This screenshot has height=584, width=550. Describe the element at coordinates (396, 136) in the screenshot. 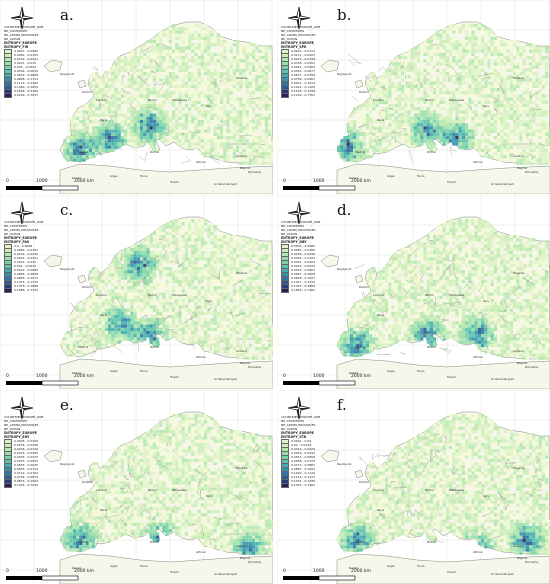

I see `country-border` at that location.